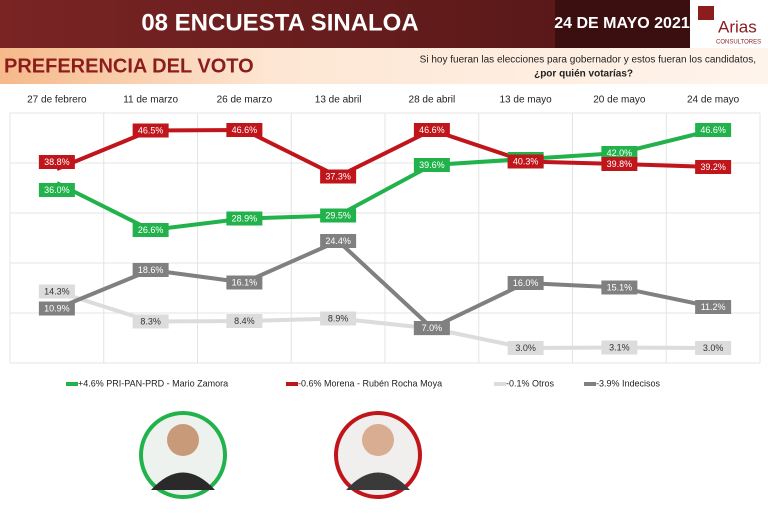  I want to click on data-label: 26.6%, so click(151, 230).